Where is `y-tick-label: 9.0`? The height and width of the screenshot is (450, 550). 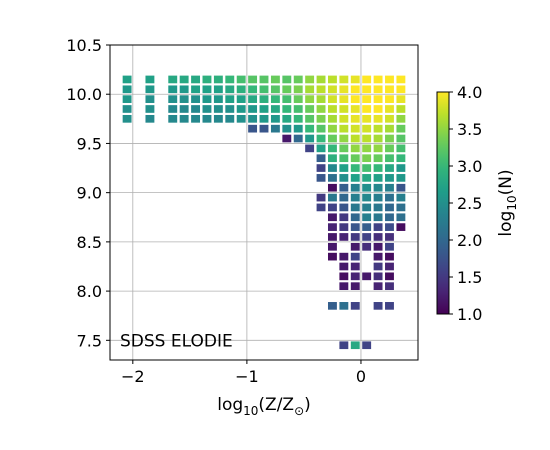
y-tick-label: 9.0 is located at coordinates (89, 193).